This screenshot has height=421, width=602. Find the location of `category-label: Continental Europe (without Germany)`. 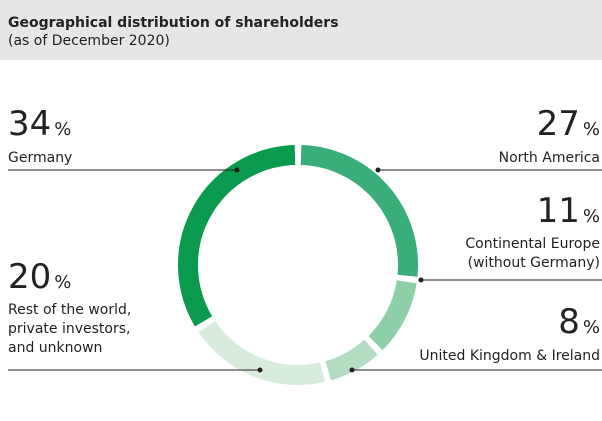

category-label: Continental Europe (without Germany) is located at coordinates (532, 253).